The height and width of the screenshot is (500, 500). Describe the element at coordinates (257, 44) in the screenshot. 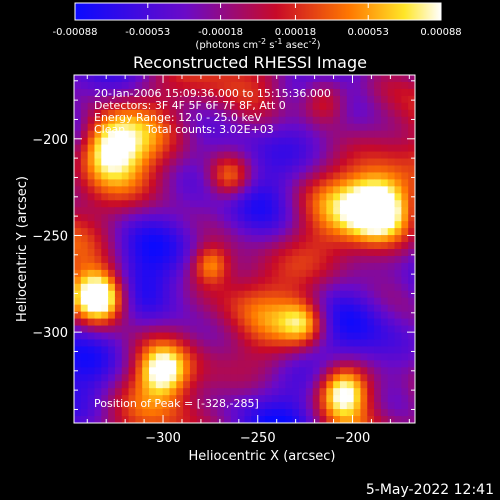

I see `colorbar-unit-label: (photons cm-2 s-1 asec-2)` at that location.